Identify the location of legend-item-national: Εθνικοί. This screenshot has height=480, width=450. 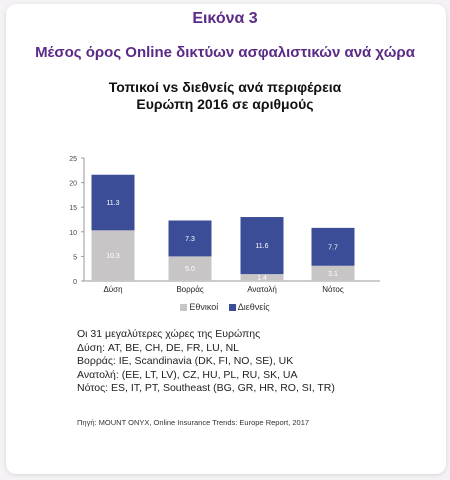
(199, 307).